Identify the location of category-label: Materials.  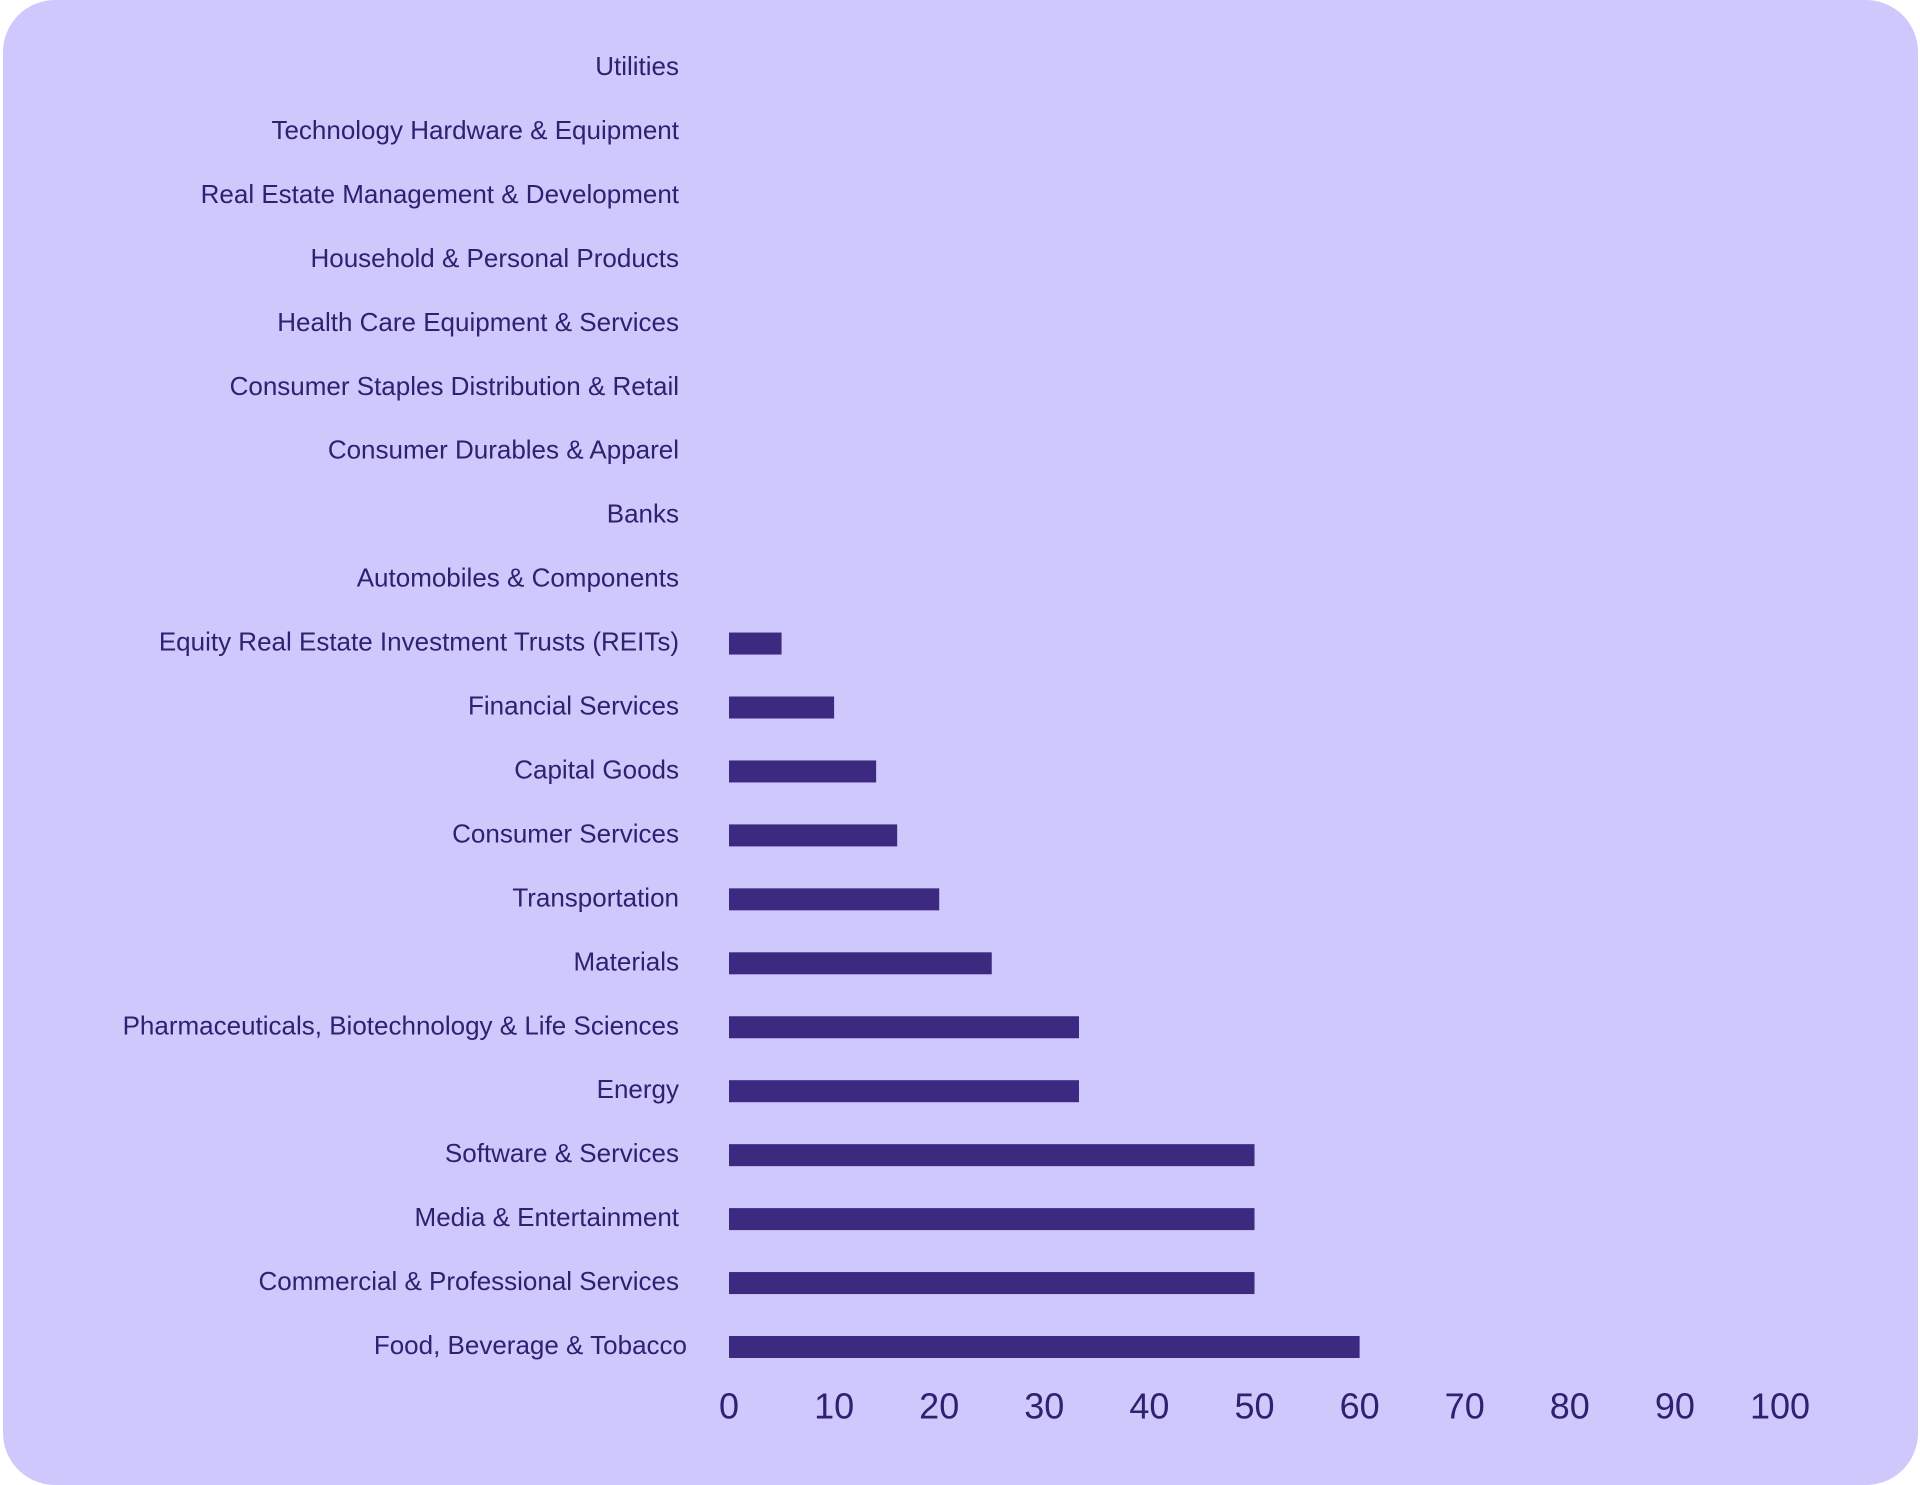
(626, 961).